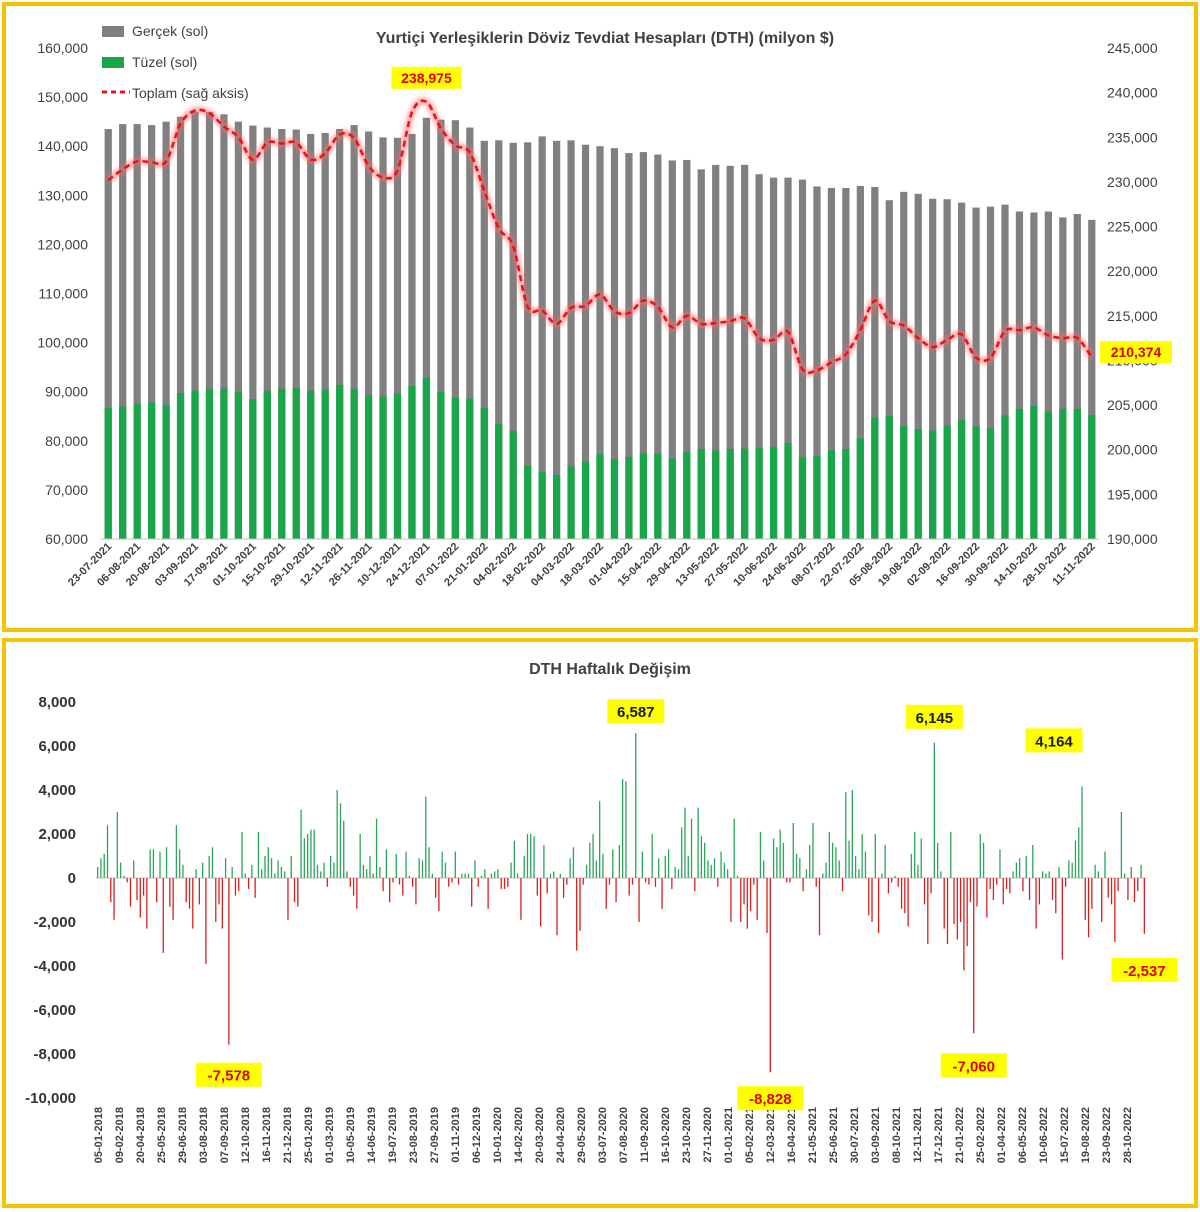 The image size is (1200, 1212). Describe the element at coordinates (54, 966) in the screenshot. I see `y-tick-label: -4,000` at that location.